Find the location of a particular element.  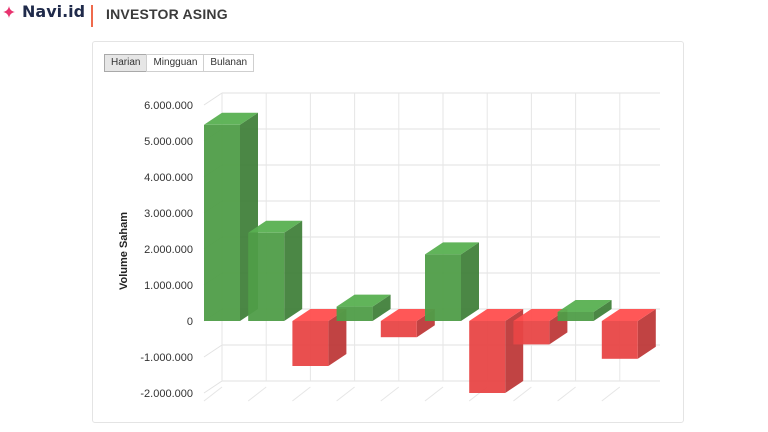

y-tick-label: 1.000.000 is located at coordinates (168, 286).